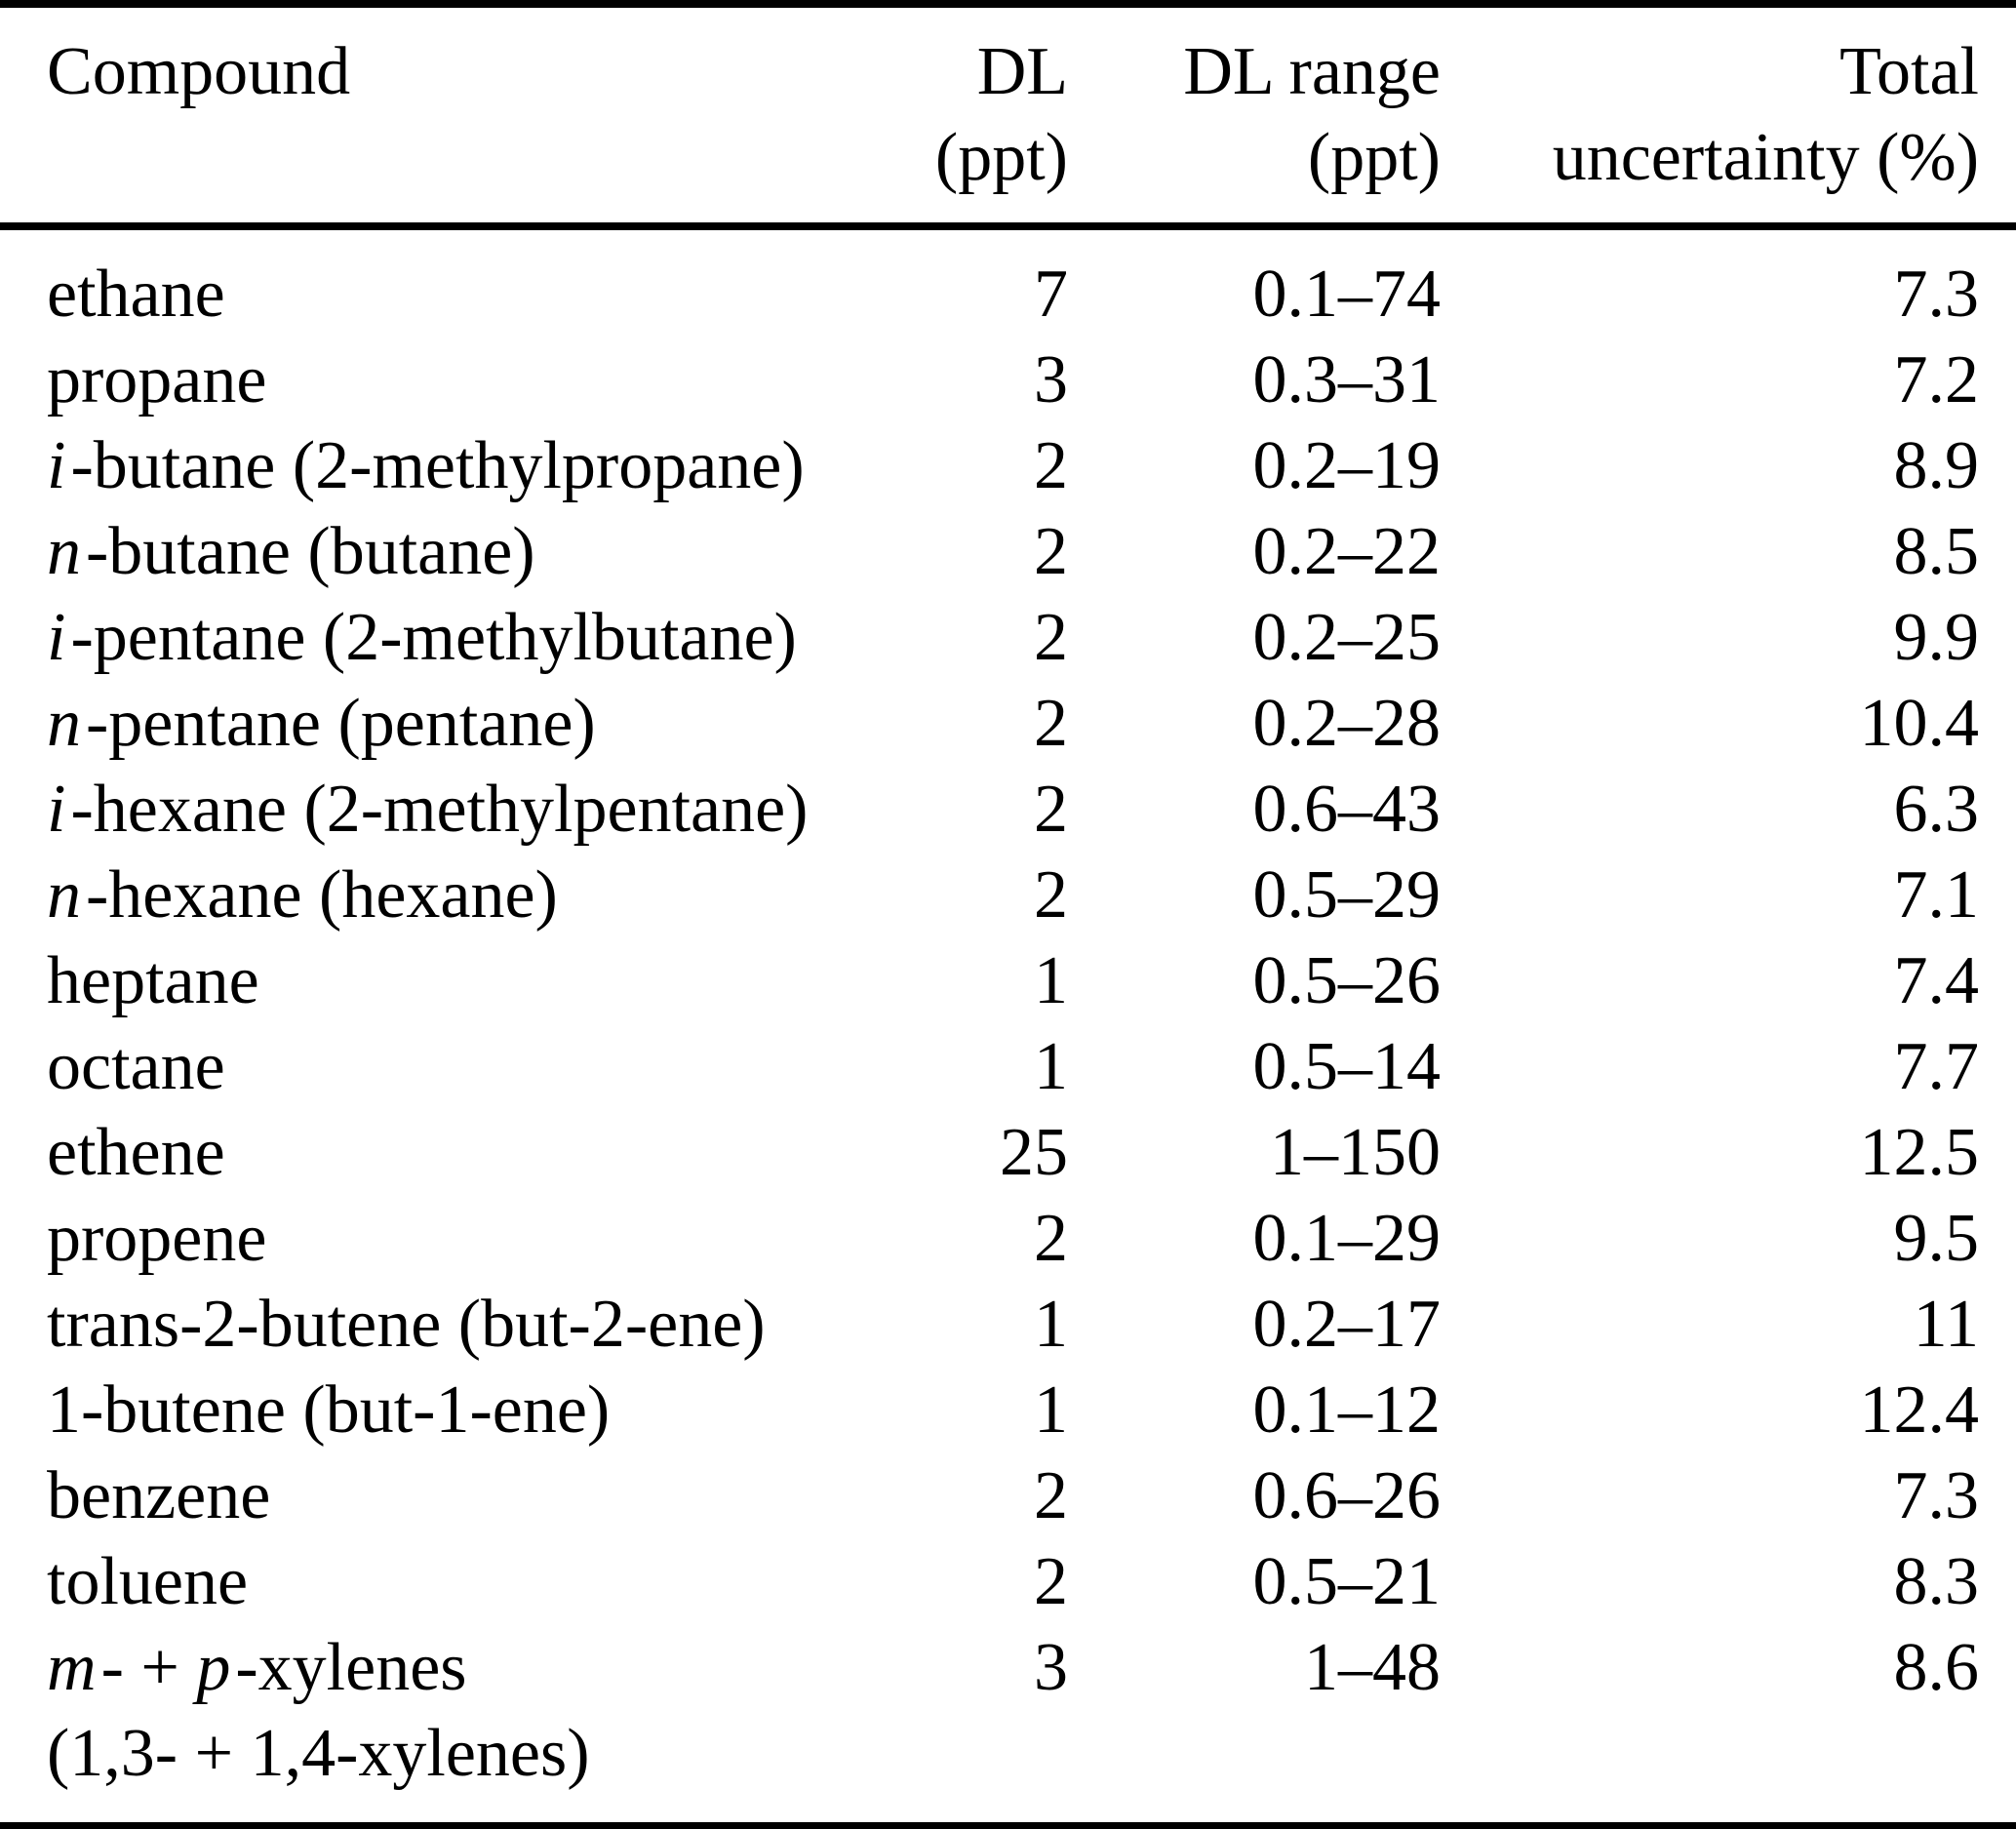 The image size is (2016, 1829). Describe the element at coordinates (1008, 1411) in the screenshot. I see `table-row: 1-butene (but-1-ene) 1 0.1–12 12.4` at that location.